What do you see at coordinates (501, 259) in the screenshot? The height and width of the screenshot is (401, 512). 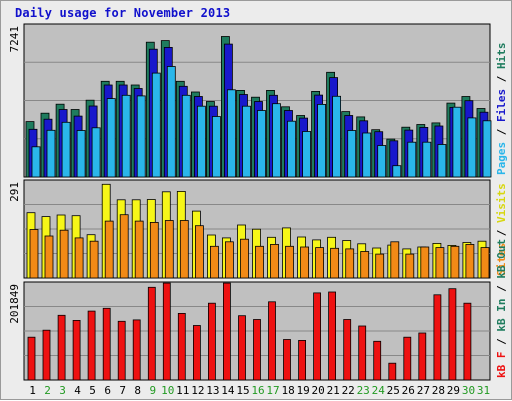 I see `legend-entry: kB Out` at bounding box center [501, 259].